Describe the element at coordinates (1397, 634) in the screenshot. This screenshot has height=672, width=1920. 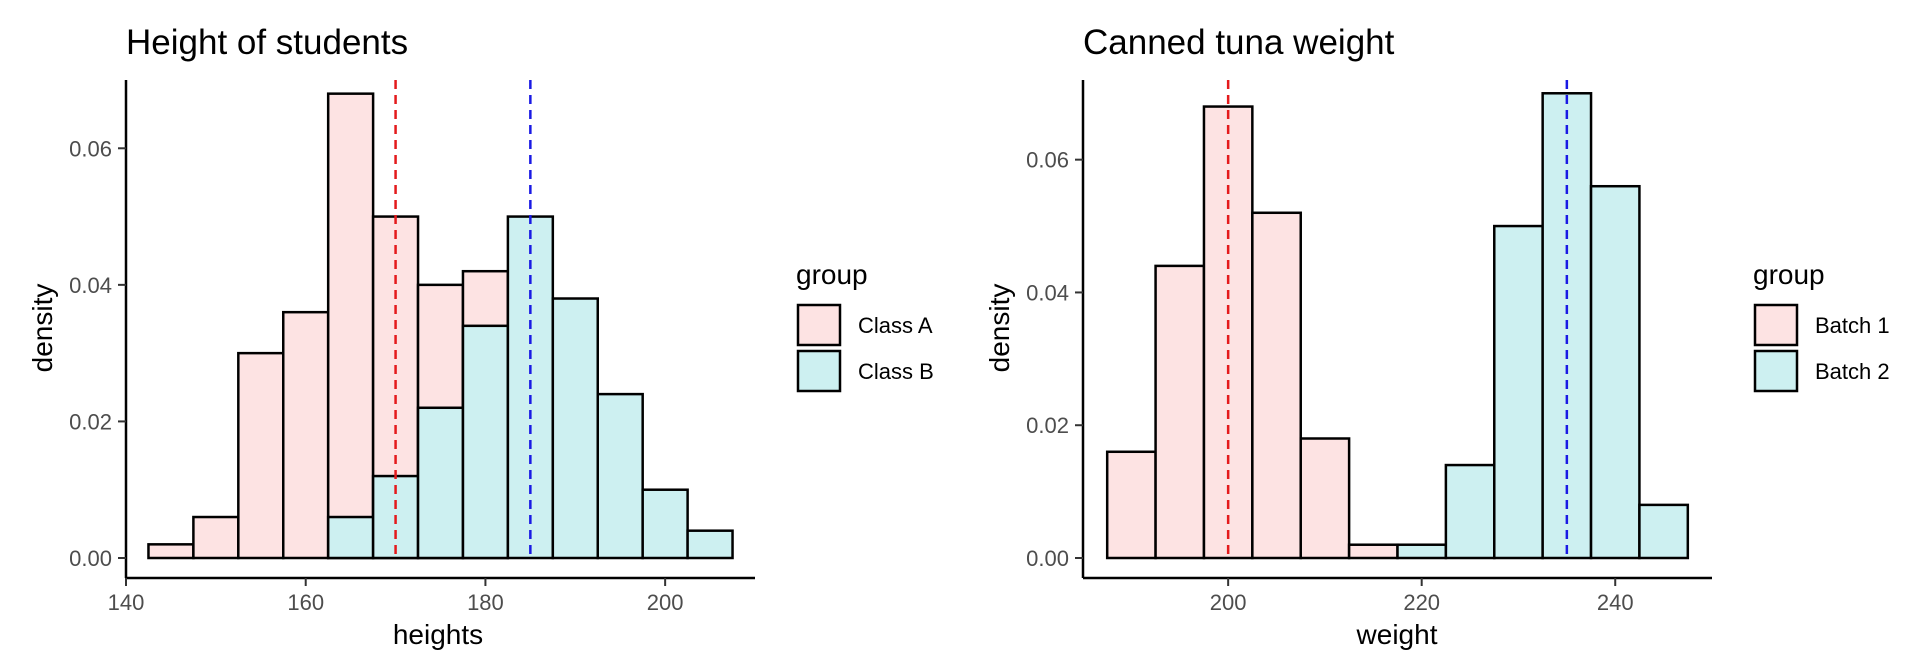
I see `x-axis-label: weight` at that location.